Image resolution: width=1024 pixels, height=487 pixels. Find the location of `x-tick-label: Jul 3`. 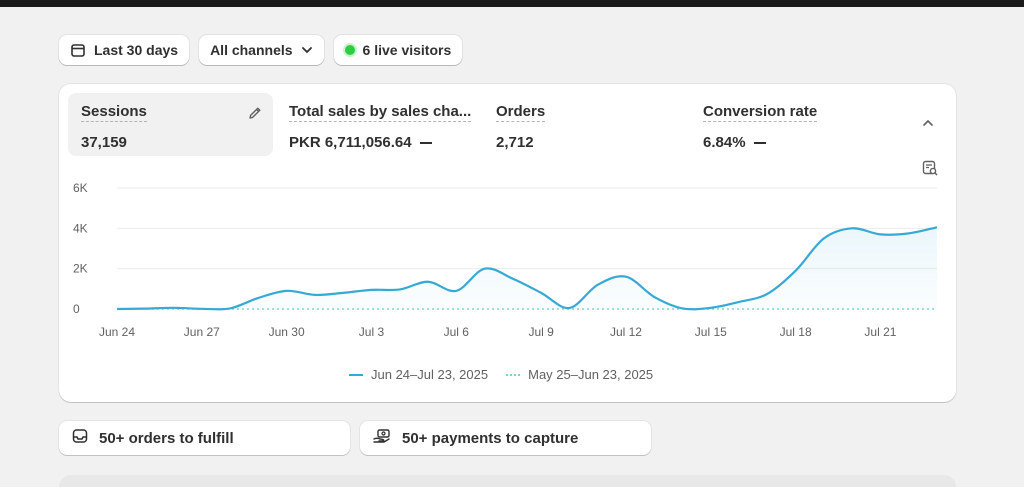

x-tick-label: Jul 3 is located at coordinates (372, 332).